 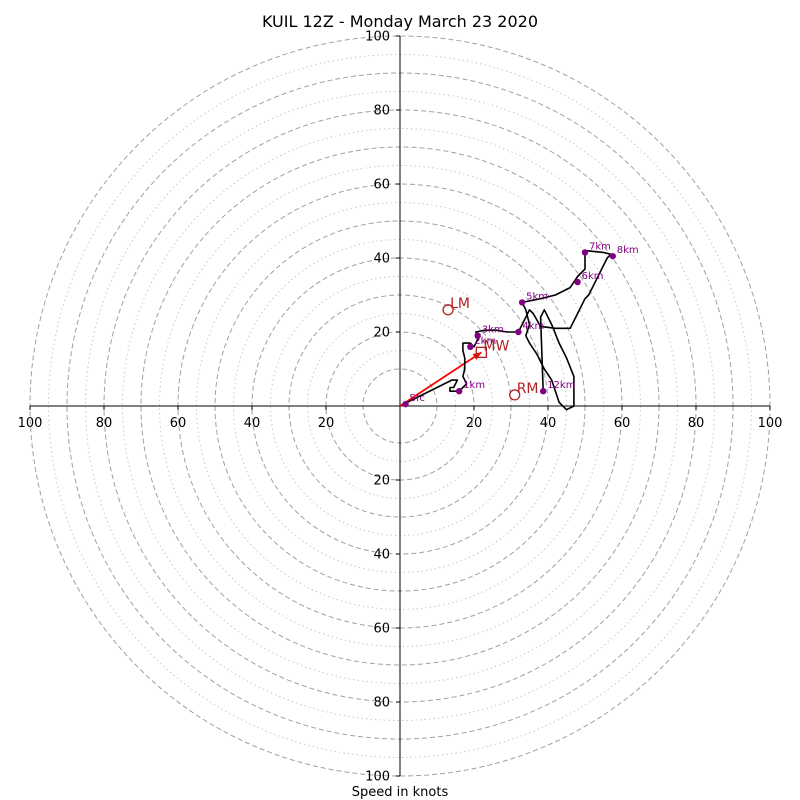 What do you see at coordinates (405, 404) in the screenshot?
I see `height-marker-sfc` at bounding box center [405, 404].